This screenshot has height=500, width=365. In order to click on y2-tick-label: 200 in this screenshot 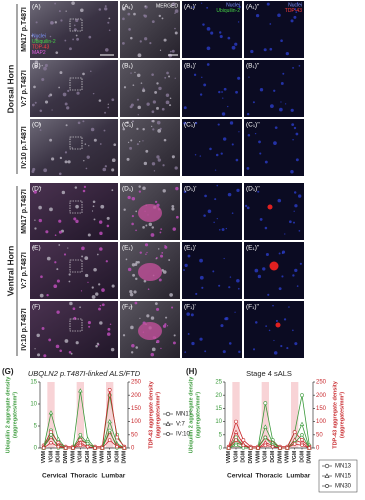, I will do `click(321, 396)`.